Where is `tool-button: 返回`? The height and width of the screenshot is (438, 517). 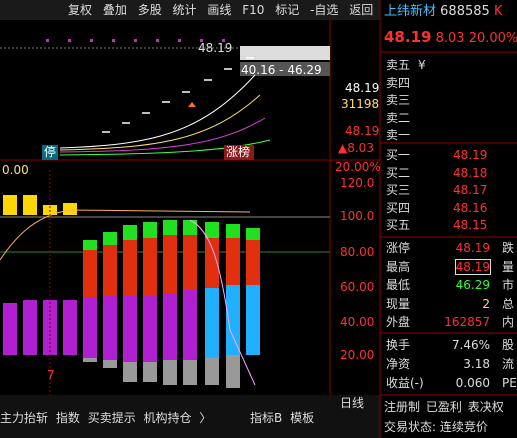 tool-button: 返回 is located at coordinates (361, 10).